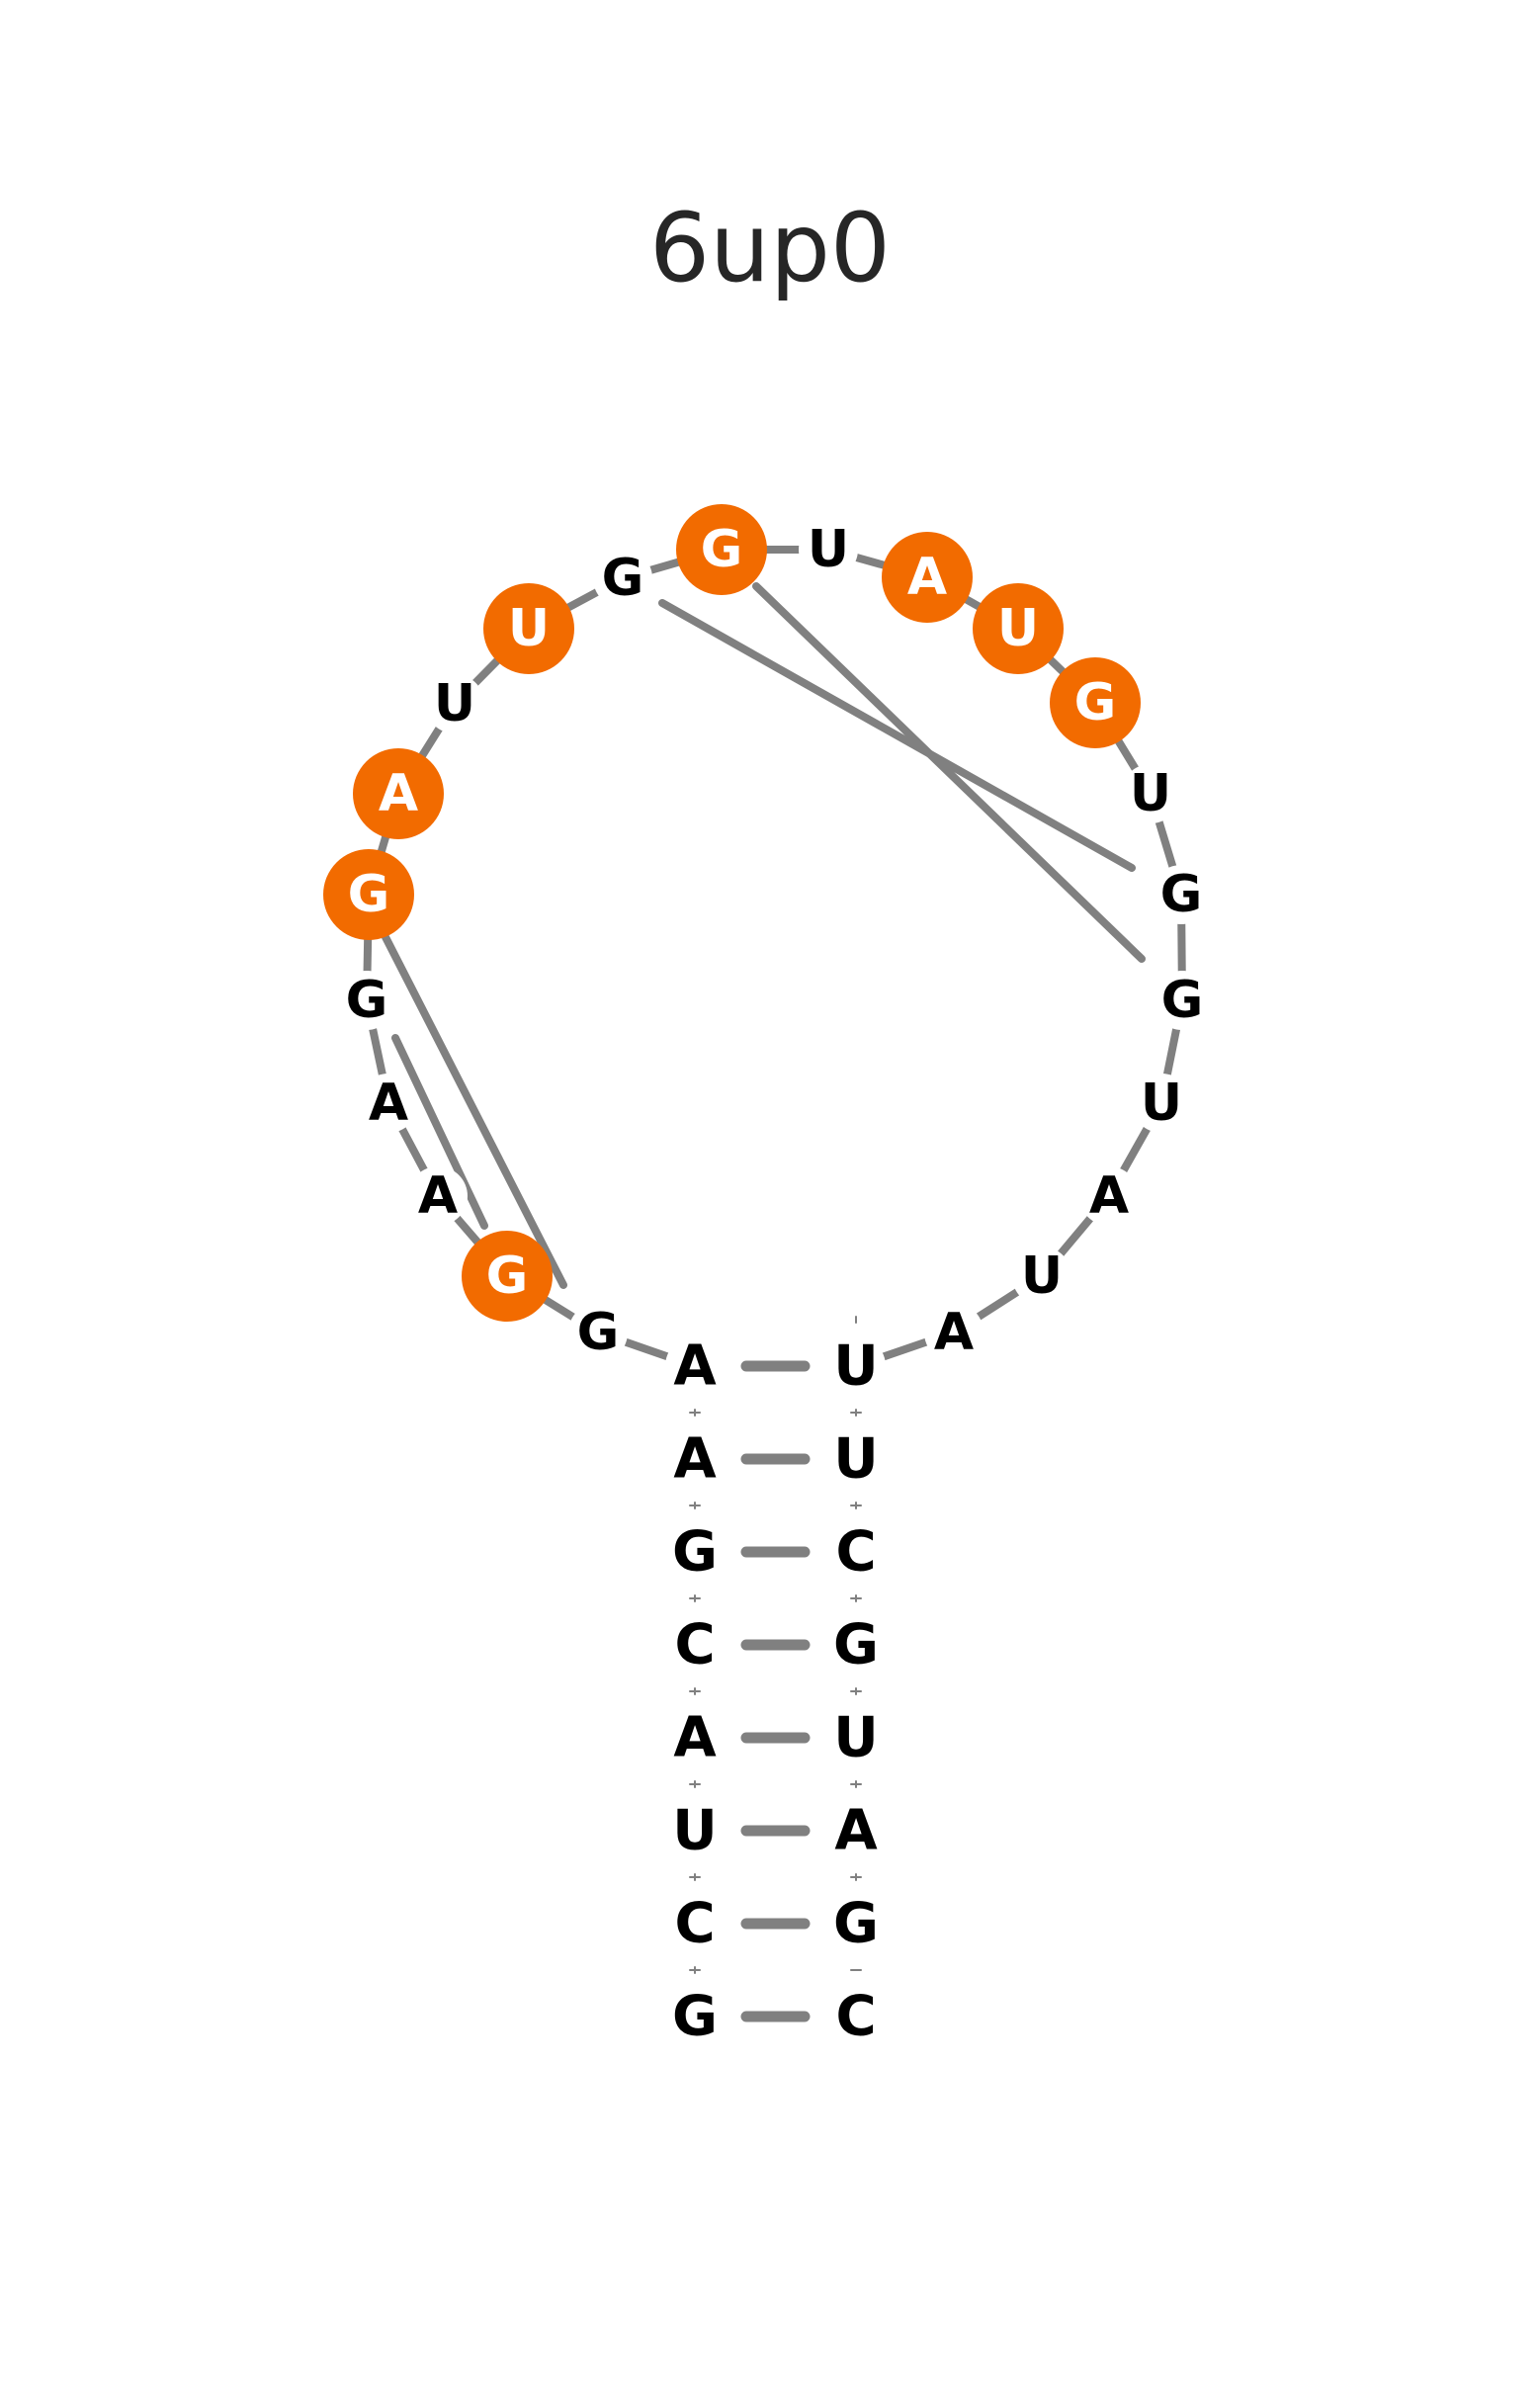 The image size is (1540, 2407). What do you see at coordinates (770, 248) in the screenshot?
I see `structure-title: 6up0` at bounding box center [770, 248].